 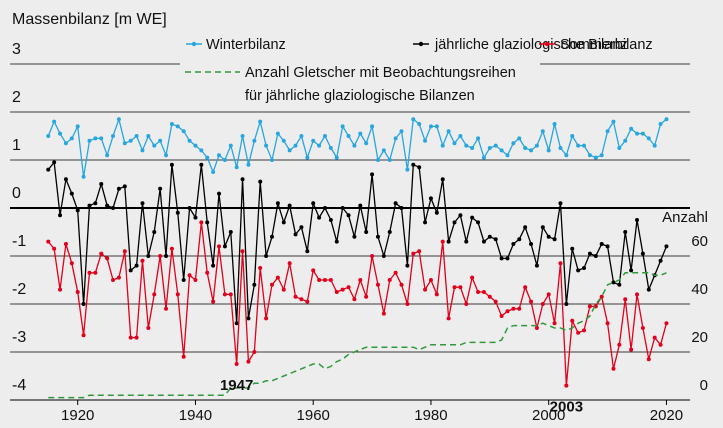 I want to click on y-tick-label: 3, so click(x=16, y=49).